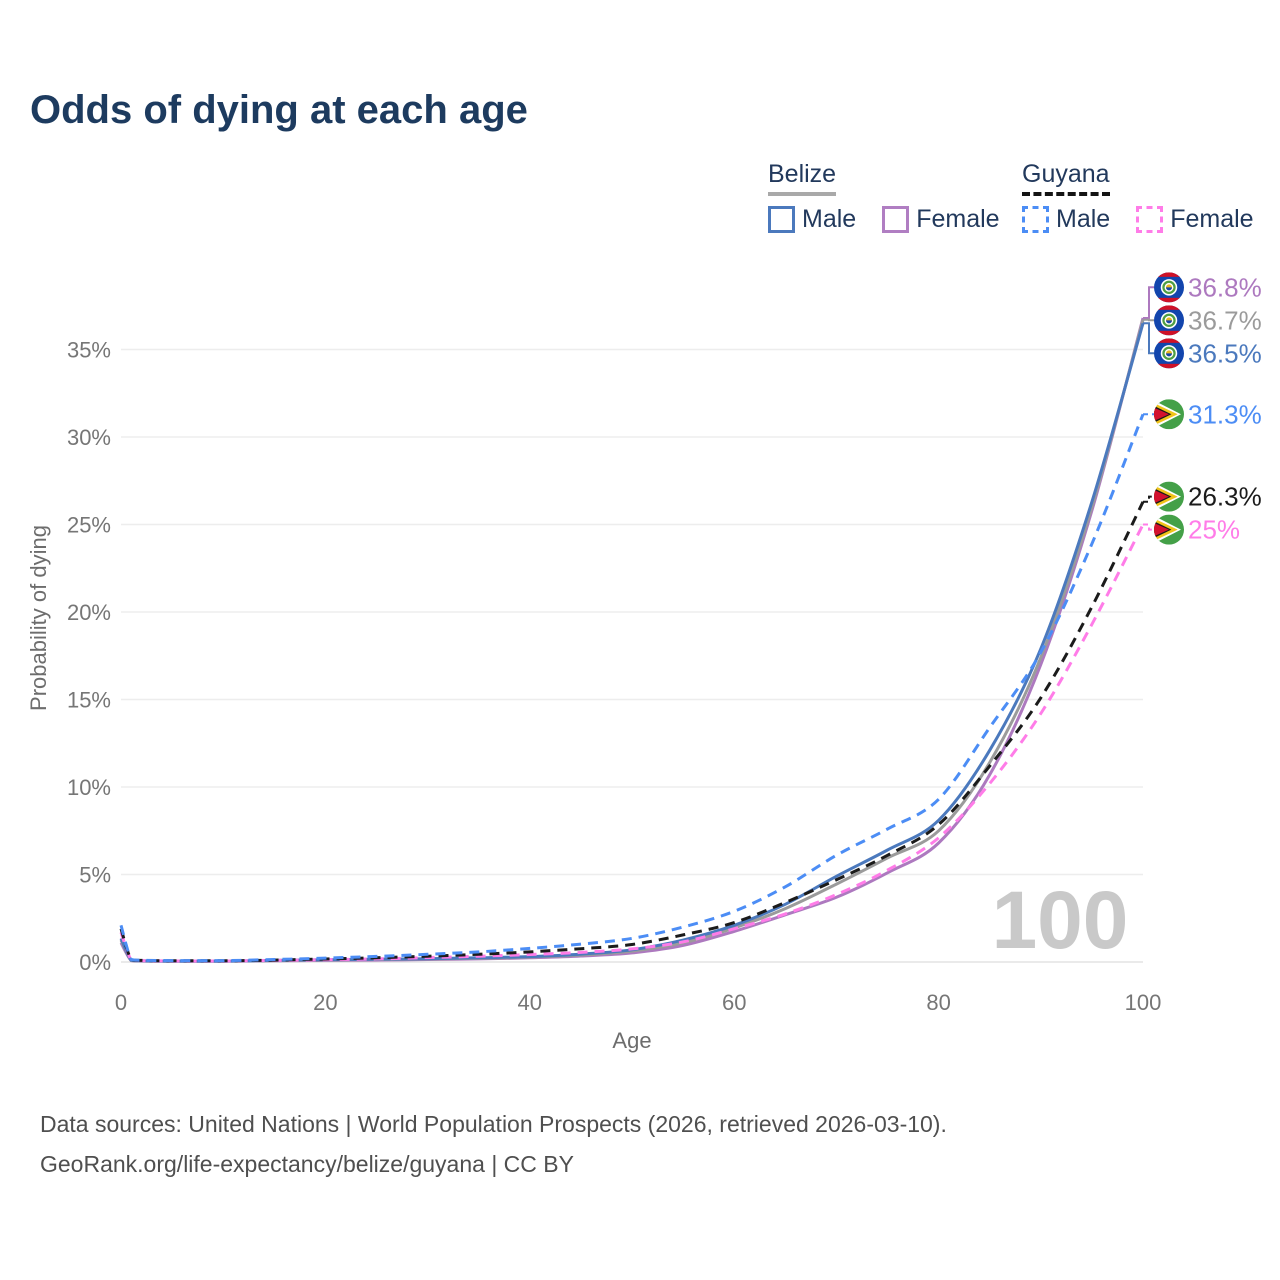 Image resolution: width=1280 pixels, height=1280 pixels. I want to click on x-tick-label: 20, so click(325, 1002).